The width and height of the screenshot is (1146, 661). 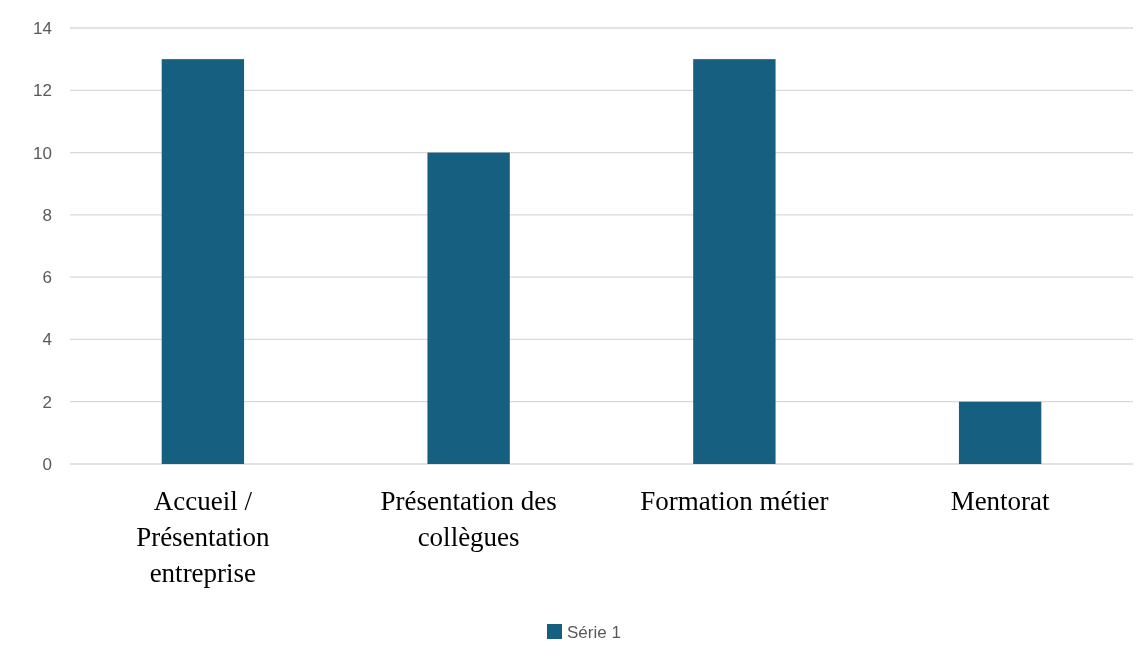 I want to click on x-tick-label: Mentorat, so click(x=1000, y=501).